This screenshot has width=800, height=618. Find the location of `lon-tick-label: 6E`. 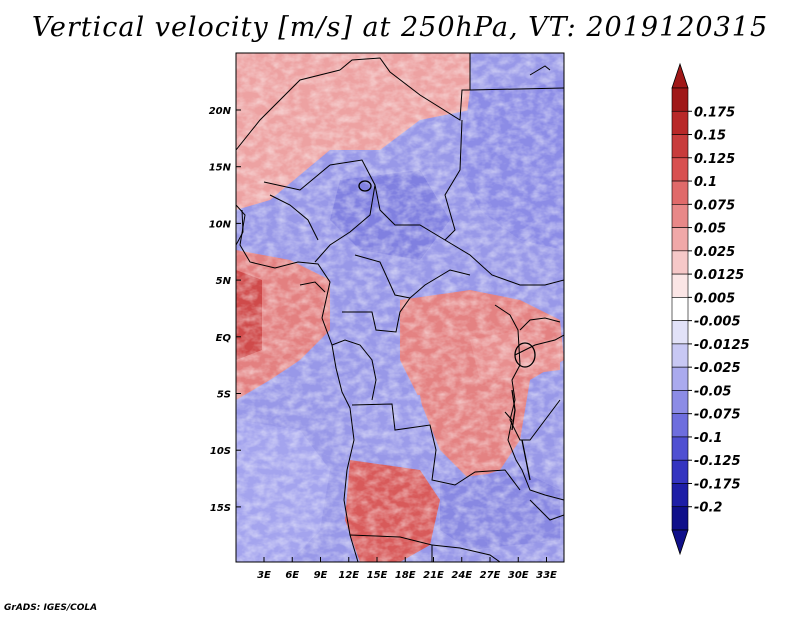

lon-tick-label: 6E is located at coordinates (292, 575).